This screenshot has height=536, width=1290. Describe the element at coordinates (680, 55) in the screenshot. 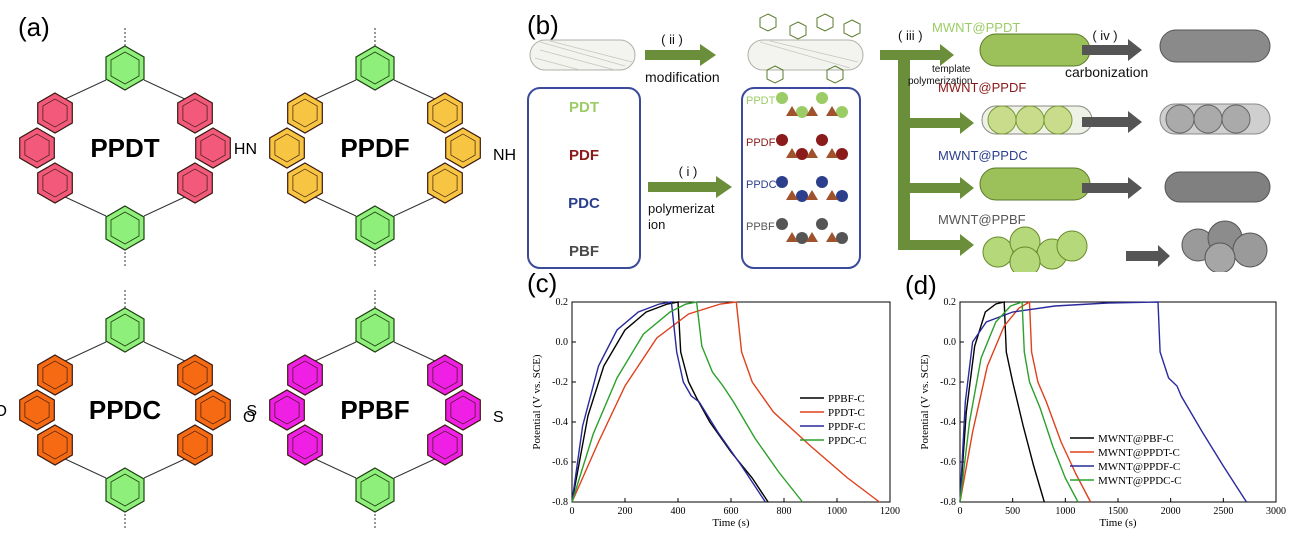

I see `arrow-modification` at that location.